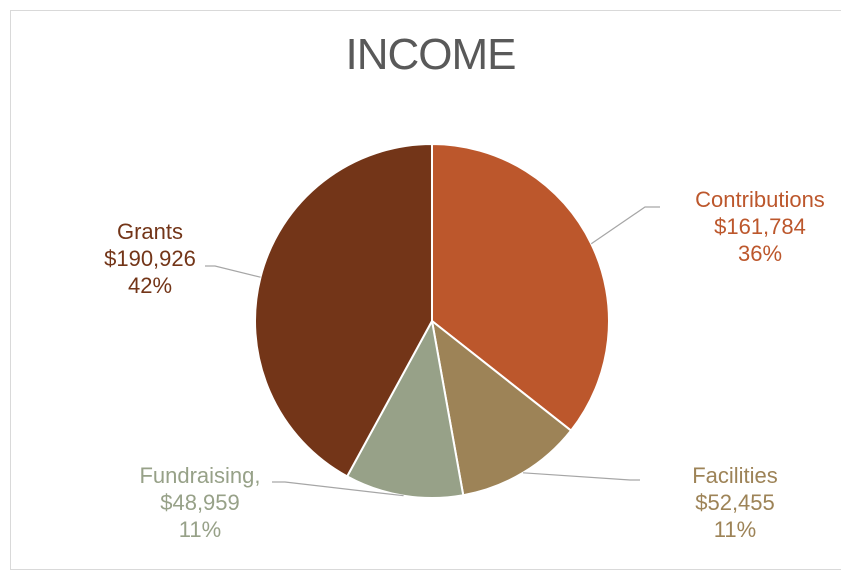 This screenshot has width=841, height=570. I want to click on chart-title: INCOME, so click(431, 54).